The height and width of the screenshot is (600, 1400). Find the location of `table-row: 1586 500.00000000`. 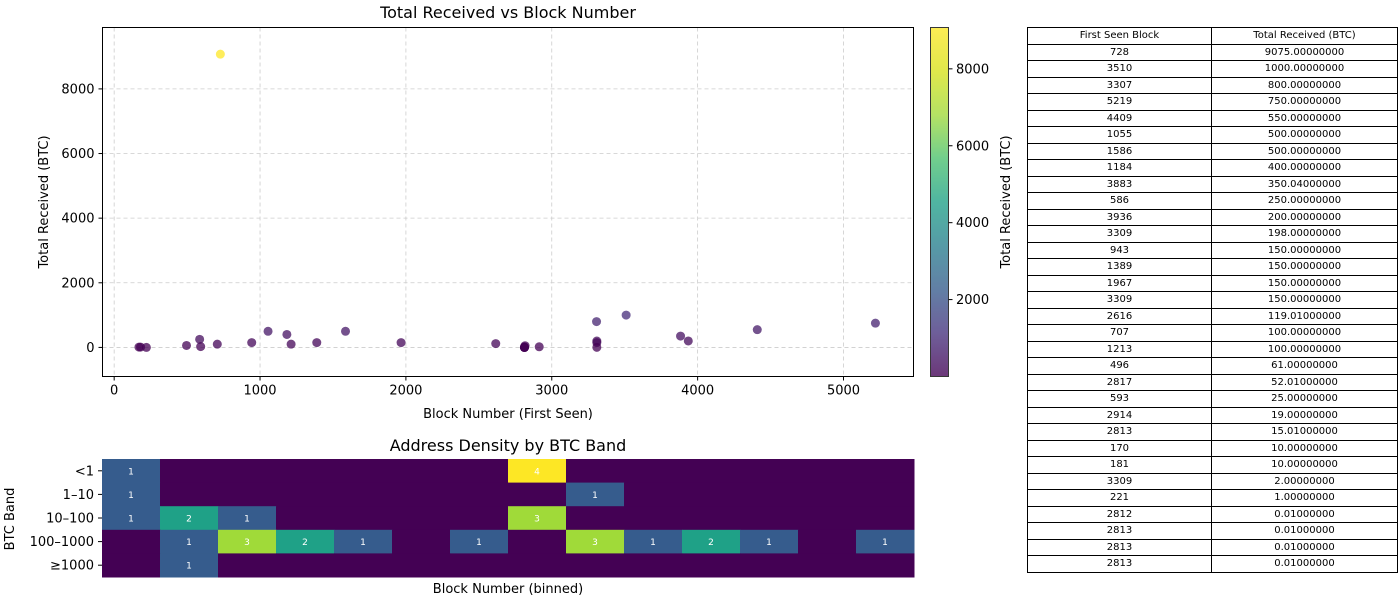

table-row: 1586 500.00000000 is located at coordinates (1212, 151).